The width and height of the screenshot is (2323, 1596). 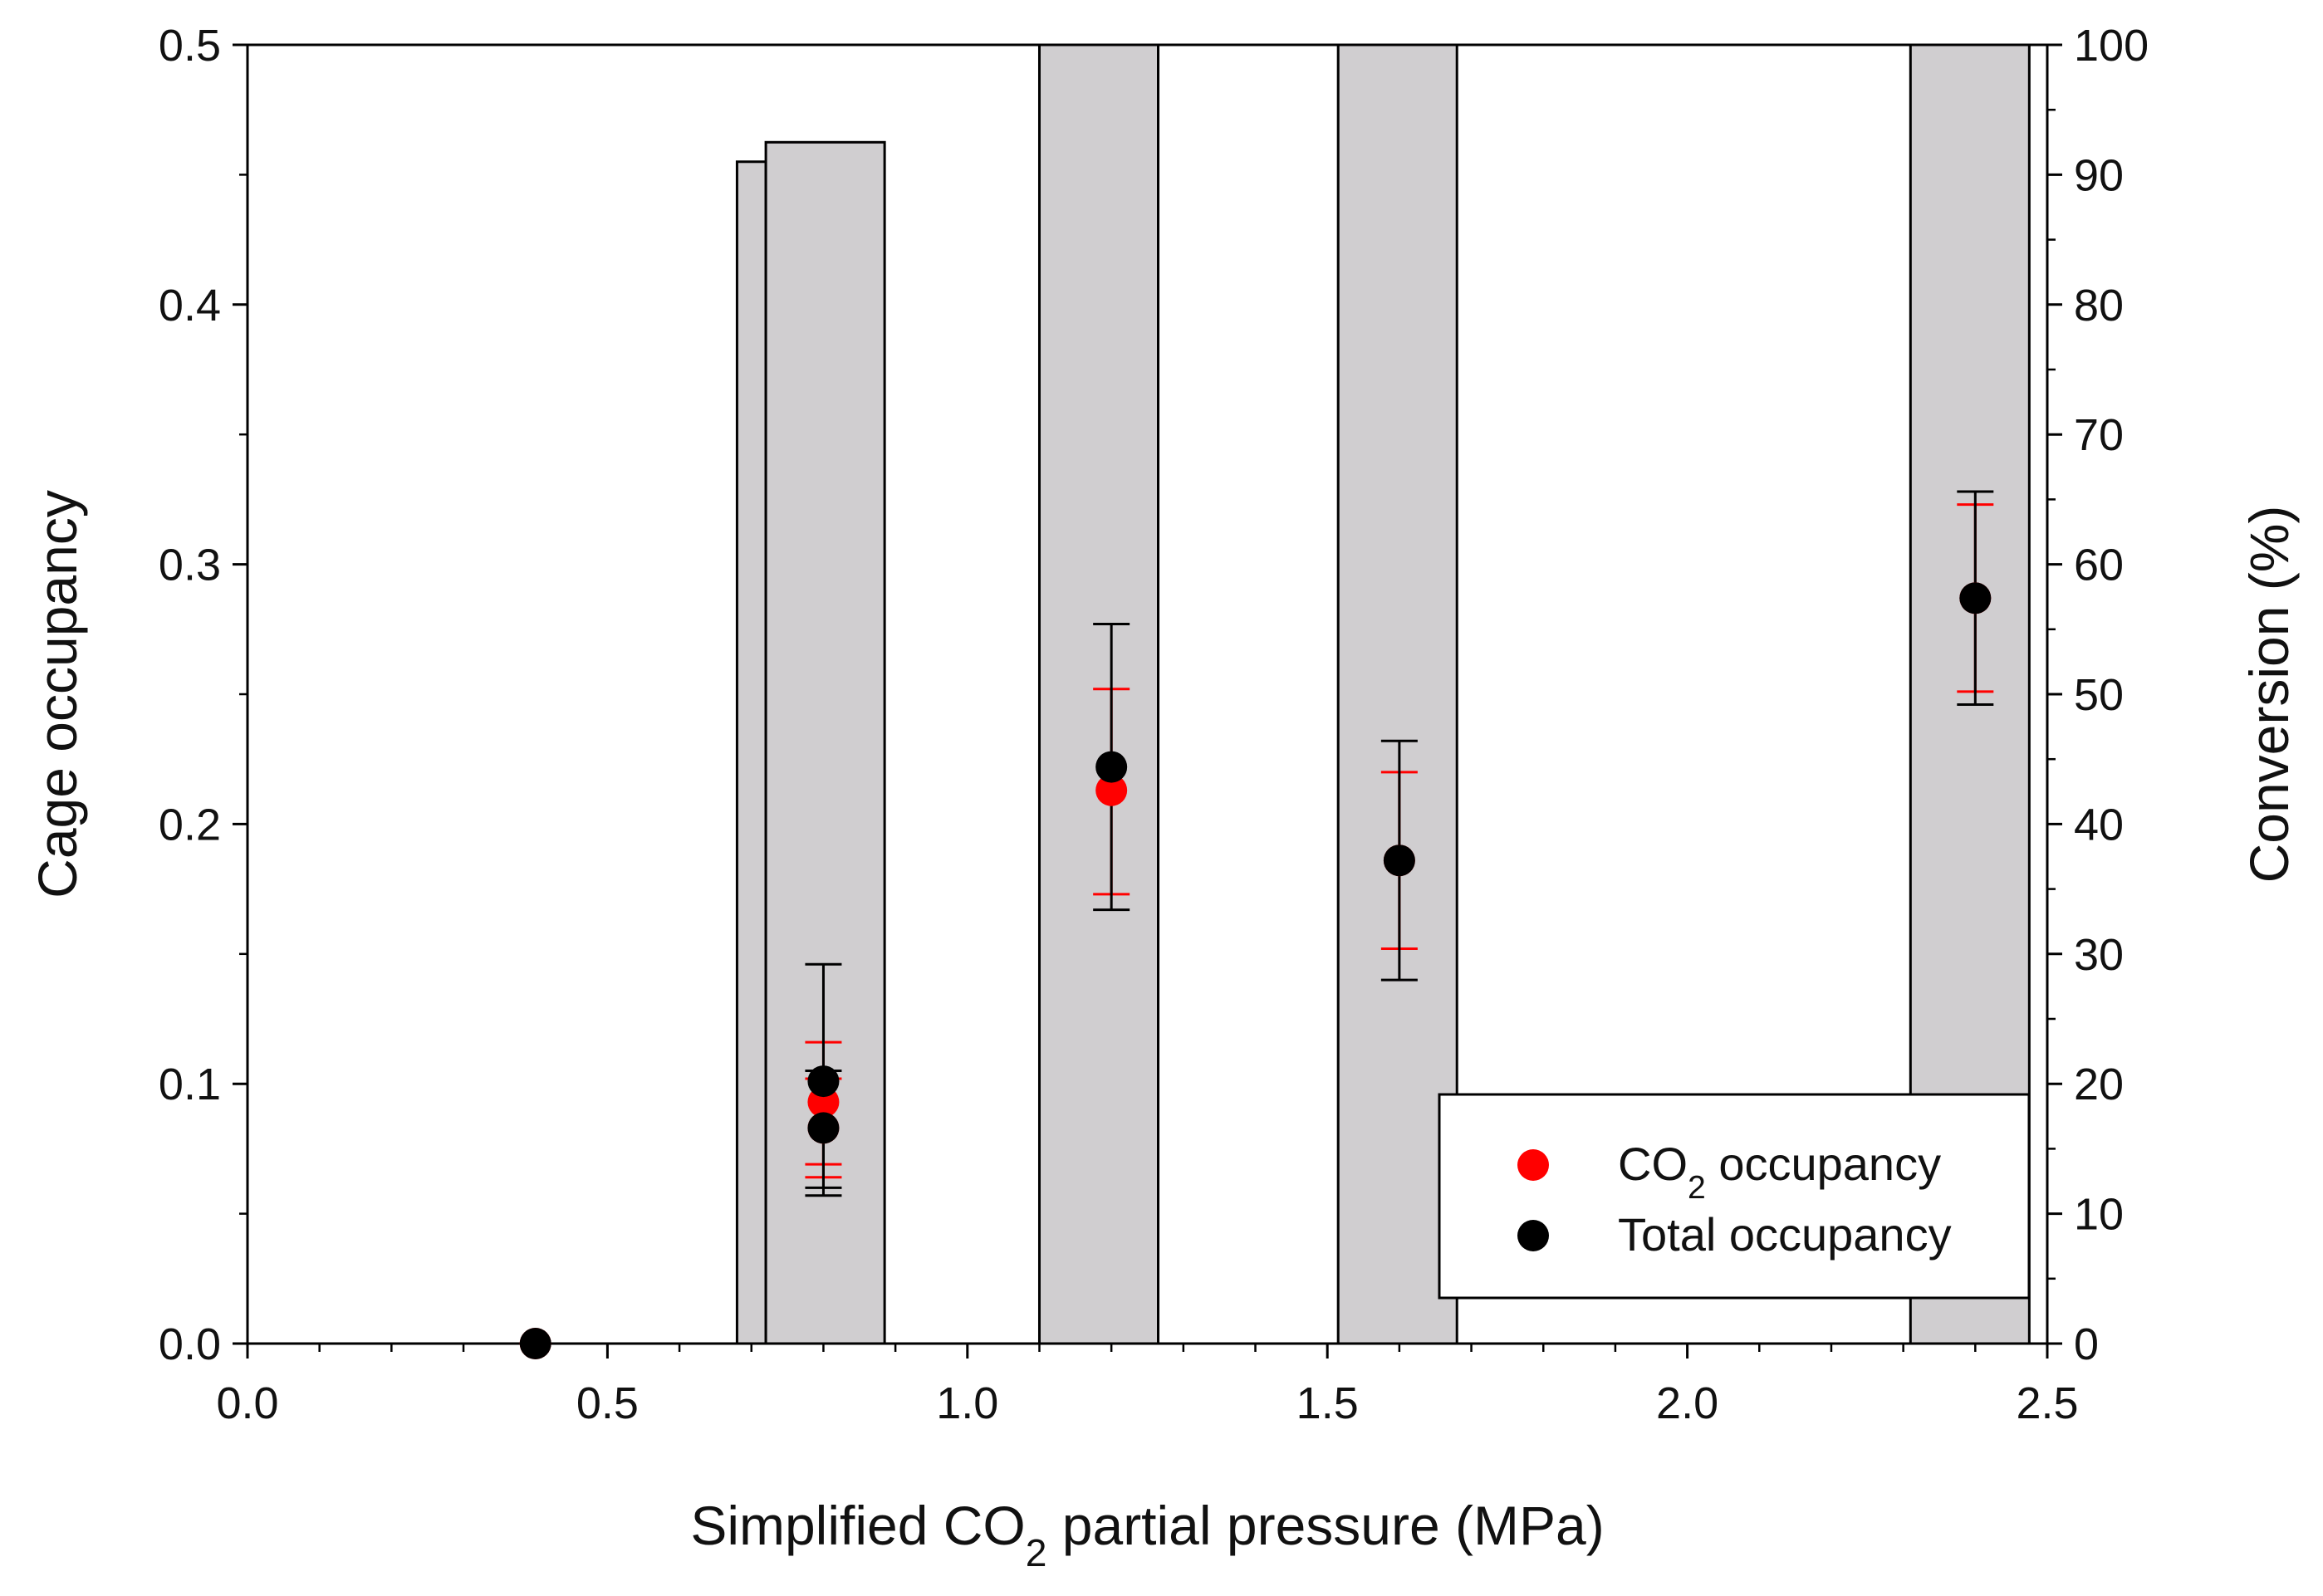 I want to click on y-left-tick-label-3: 0.3, so click(x=190, y=565).